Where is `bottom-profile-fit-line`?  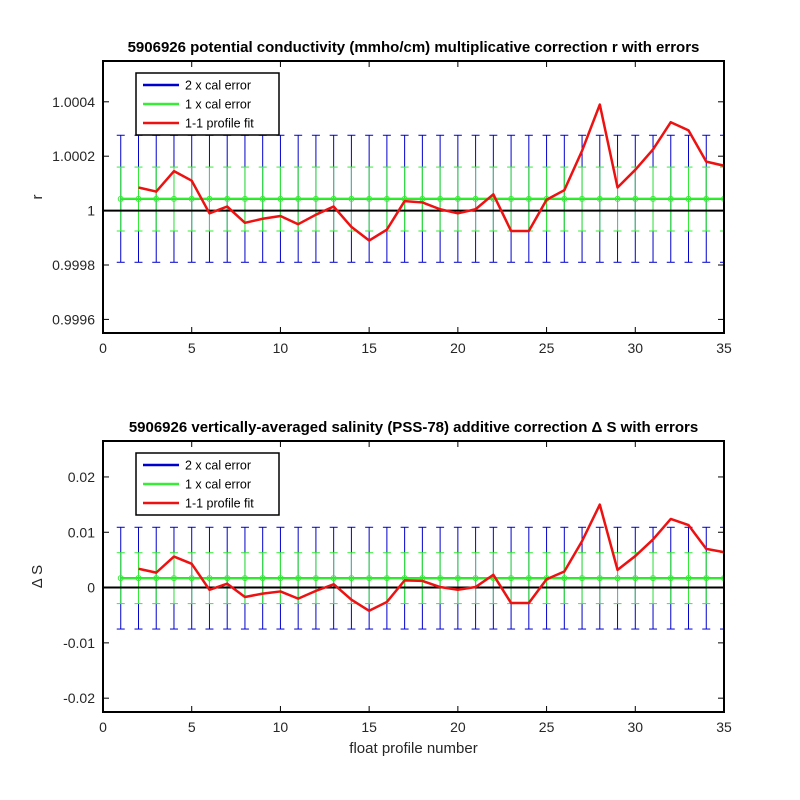
bottom-profile-fit-line is located at coordinates (431, 558).